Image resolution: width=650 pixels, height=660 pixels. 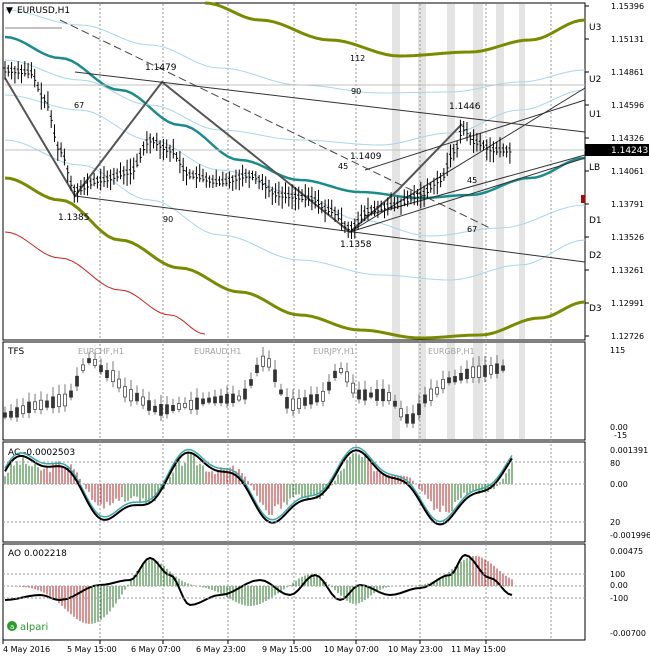 I want to click on ao-axis-m100: -100, so click(x=619, y=598).